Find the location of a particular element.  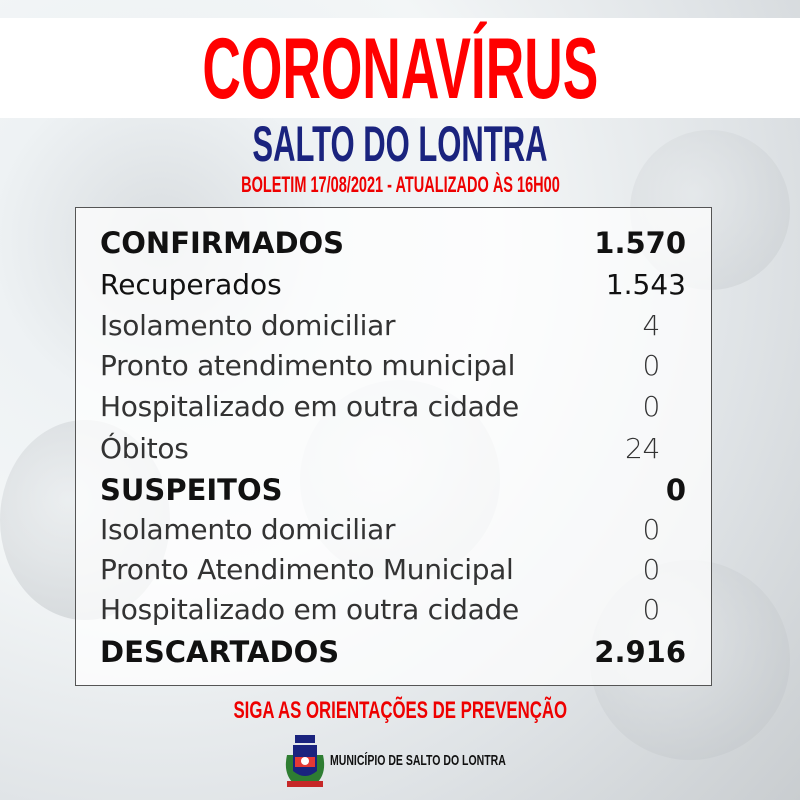

stat-row: Isolamento domiciliar 0 is located at coordinates (400, 530).